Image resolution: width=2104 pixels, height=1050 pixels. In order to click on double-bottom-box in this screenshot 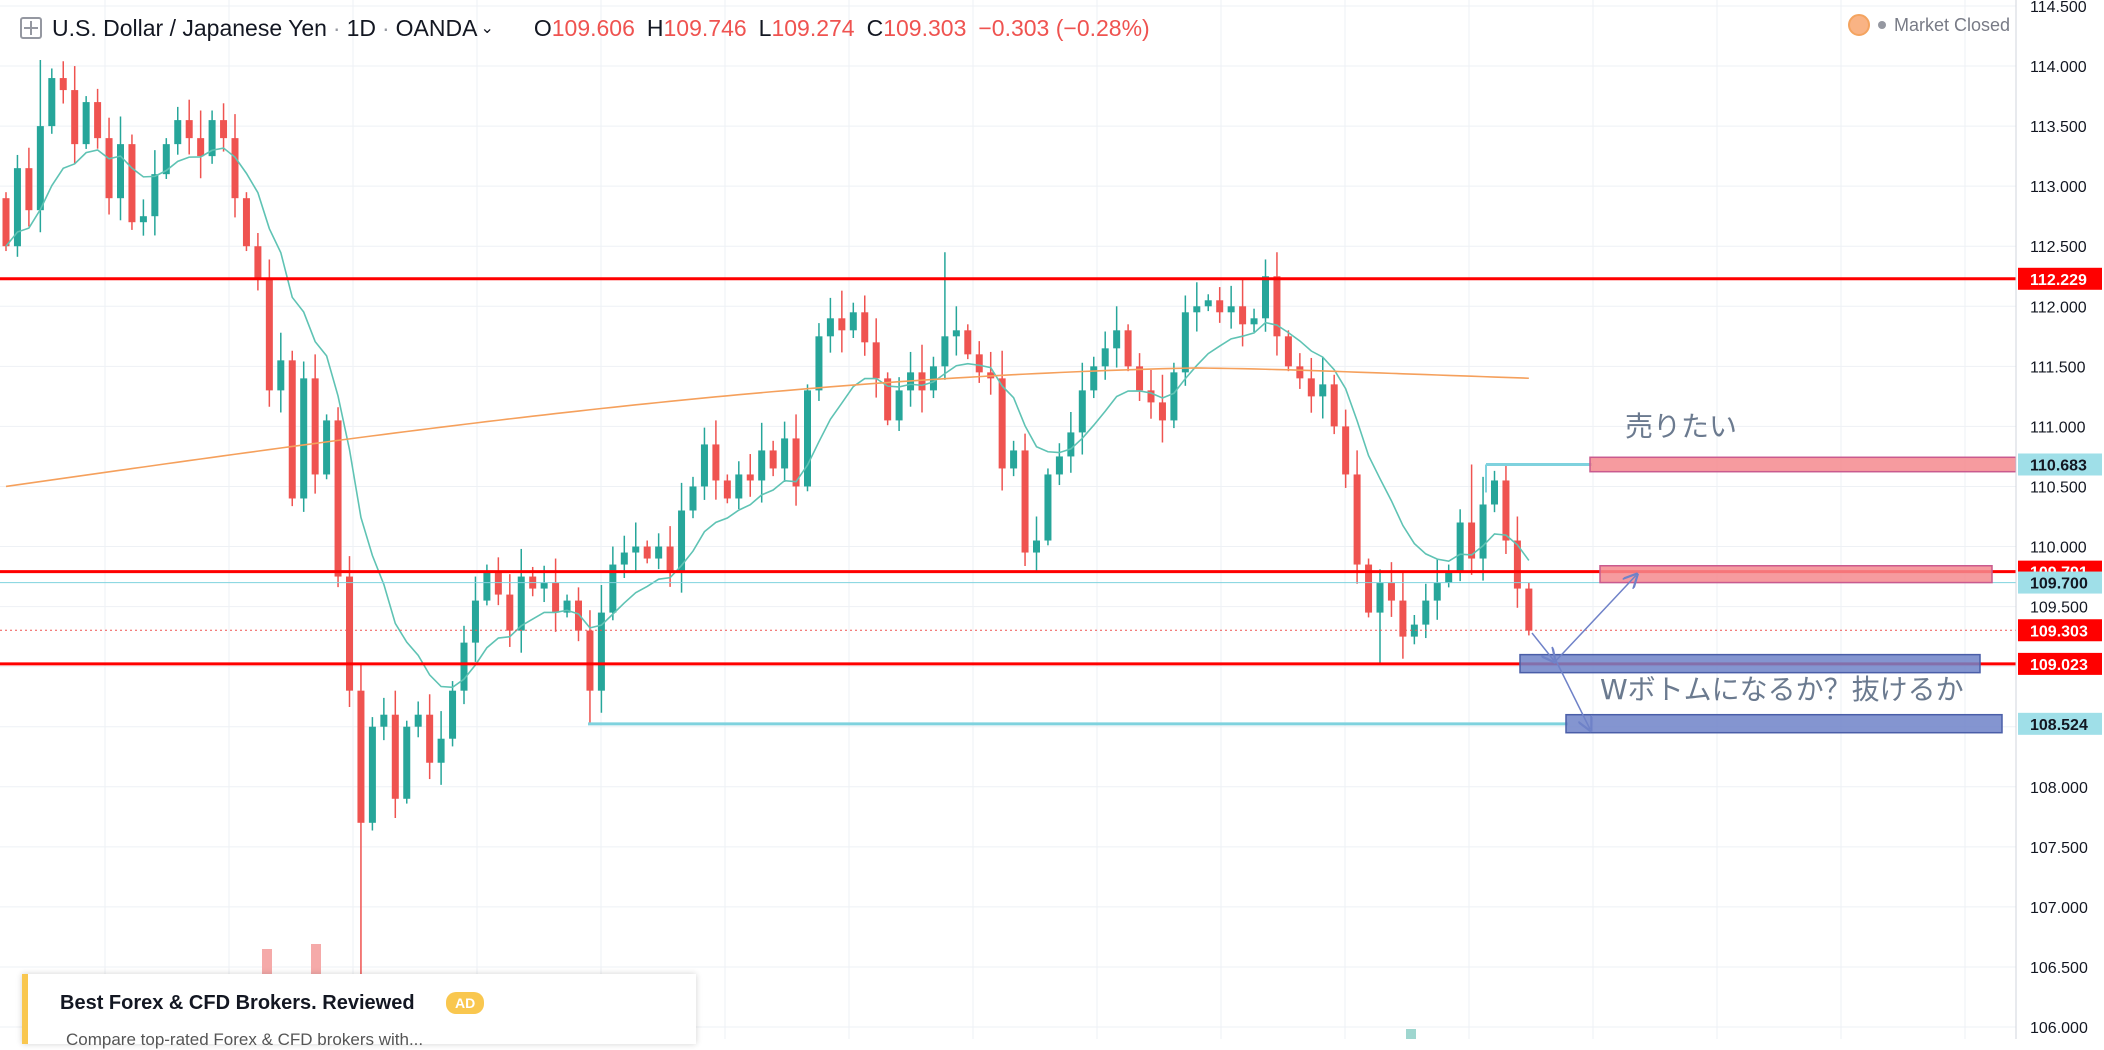, I will do `click(1750, 663)`.